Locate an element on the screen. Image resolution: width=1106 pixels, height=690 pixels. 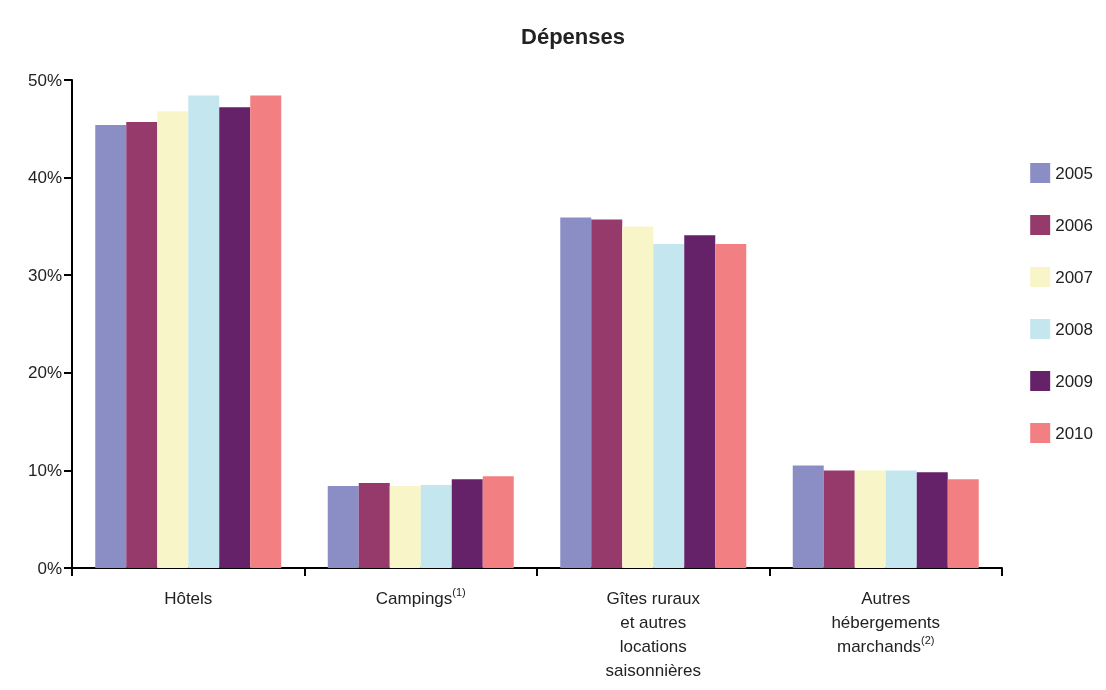
x-tick-label: Hôtels is located at coordinates (188, 598).